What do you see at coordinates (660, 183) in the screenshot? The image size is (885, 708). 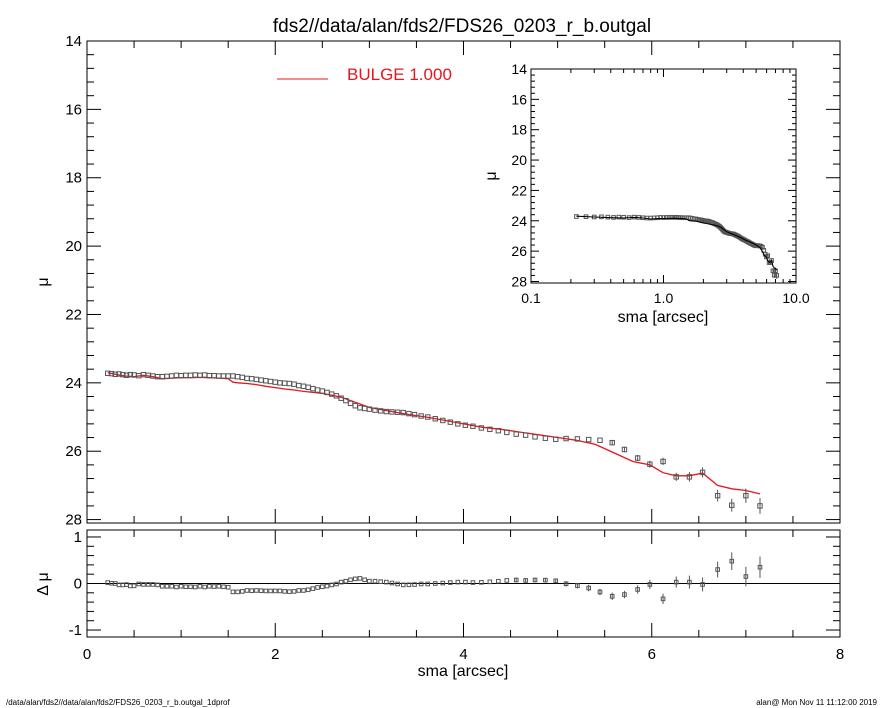 I see `inset-ticks: 14 16 18 20 22 24 26 280.1 1.0 10.0` at bounding box center [660, 183].